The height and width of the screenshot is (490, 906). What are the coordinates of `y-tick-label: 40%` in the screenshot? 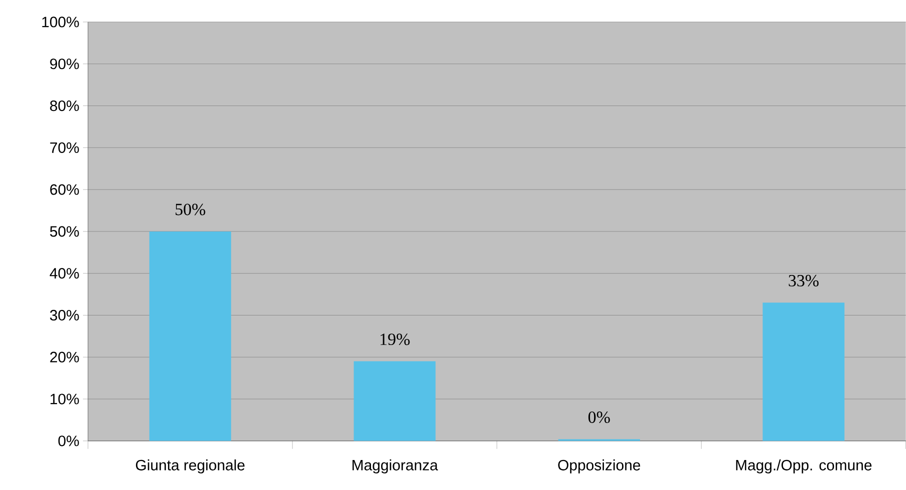 It's located at (64, 273).